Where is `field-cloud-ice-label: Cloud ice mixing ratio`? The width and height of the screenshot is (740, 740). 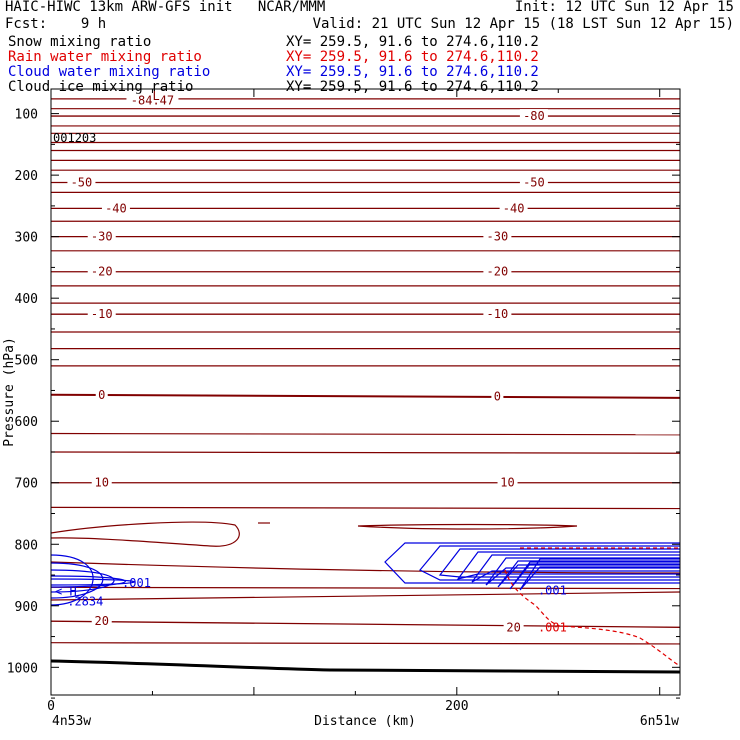
field-cloud-ice-label: Cloud ice mixing ratio is located at coordinates (101, 87).